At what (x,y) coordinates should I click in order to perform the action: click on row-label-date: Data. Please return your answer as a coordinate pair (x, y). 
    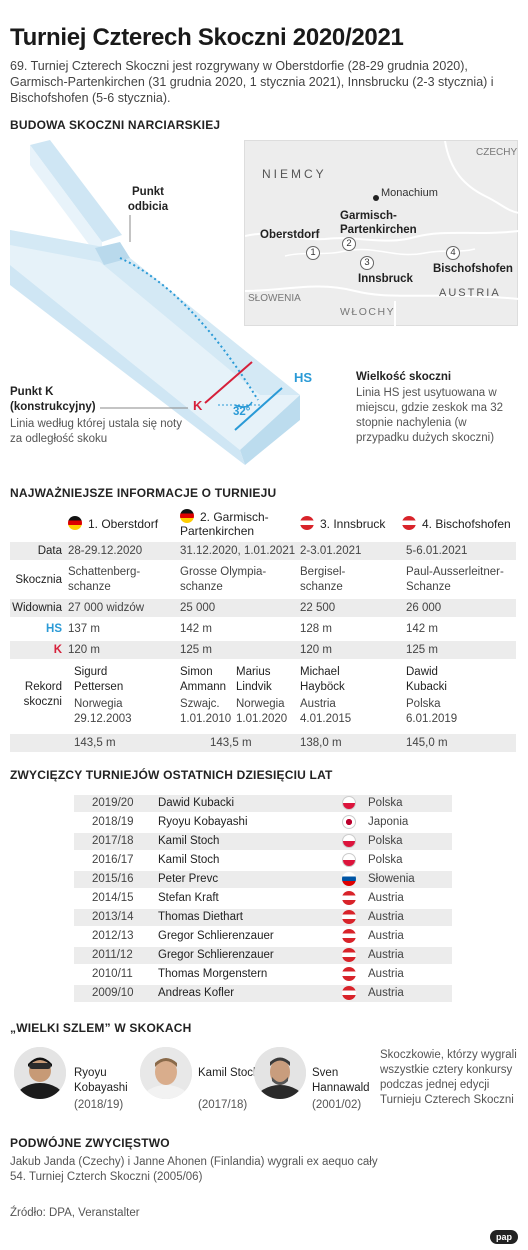
    Looking at the image, I should click on (49, 551).